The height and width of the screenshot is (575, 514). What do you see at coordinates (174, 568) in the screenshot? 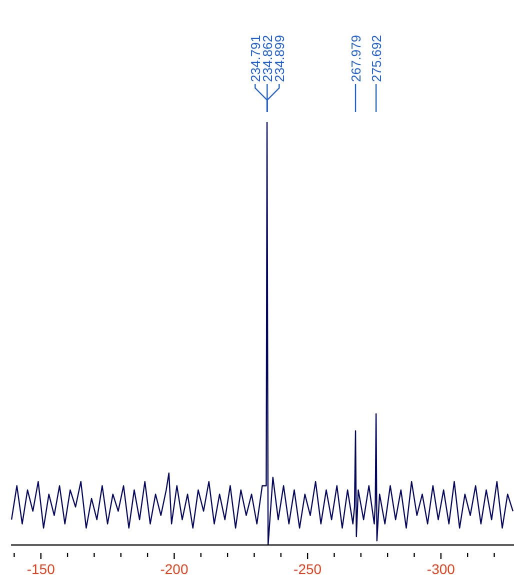
I see `x-tick-label: -200` at bounding box center [174, 568].